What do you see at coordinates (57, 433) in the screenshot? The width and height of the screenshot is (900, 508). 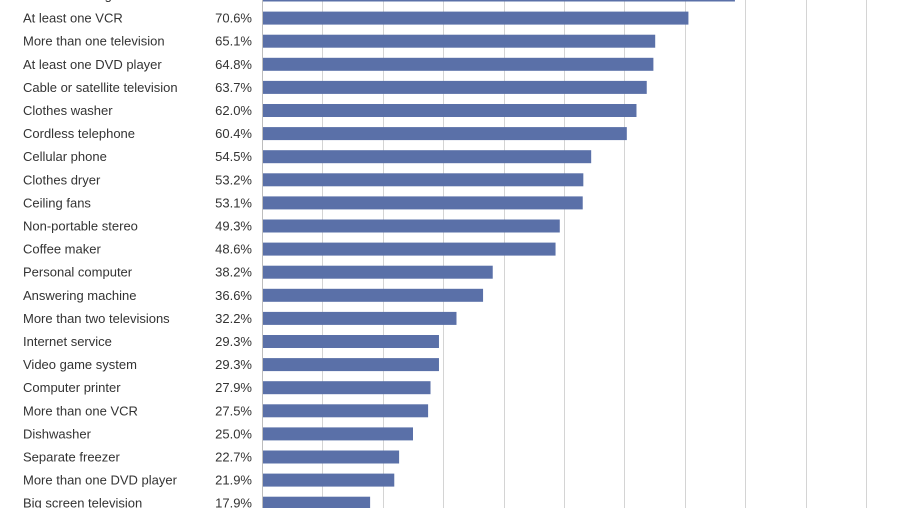 I see `category-label: Dishwasher` at bounding box center [57, 433].